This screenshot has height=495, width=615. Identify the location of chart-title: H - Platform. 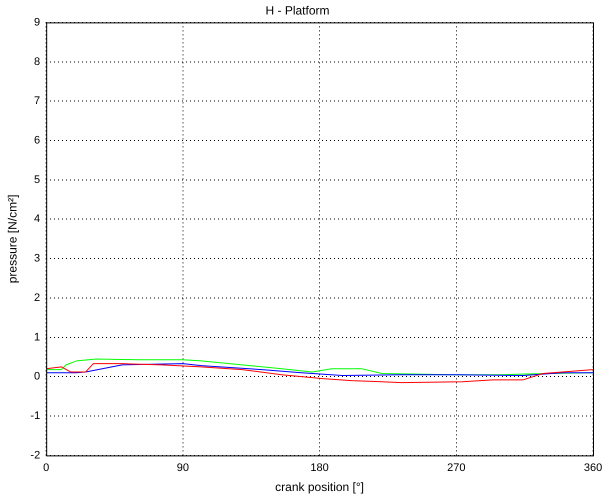
(297, 11).